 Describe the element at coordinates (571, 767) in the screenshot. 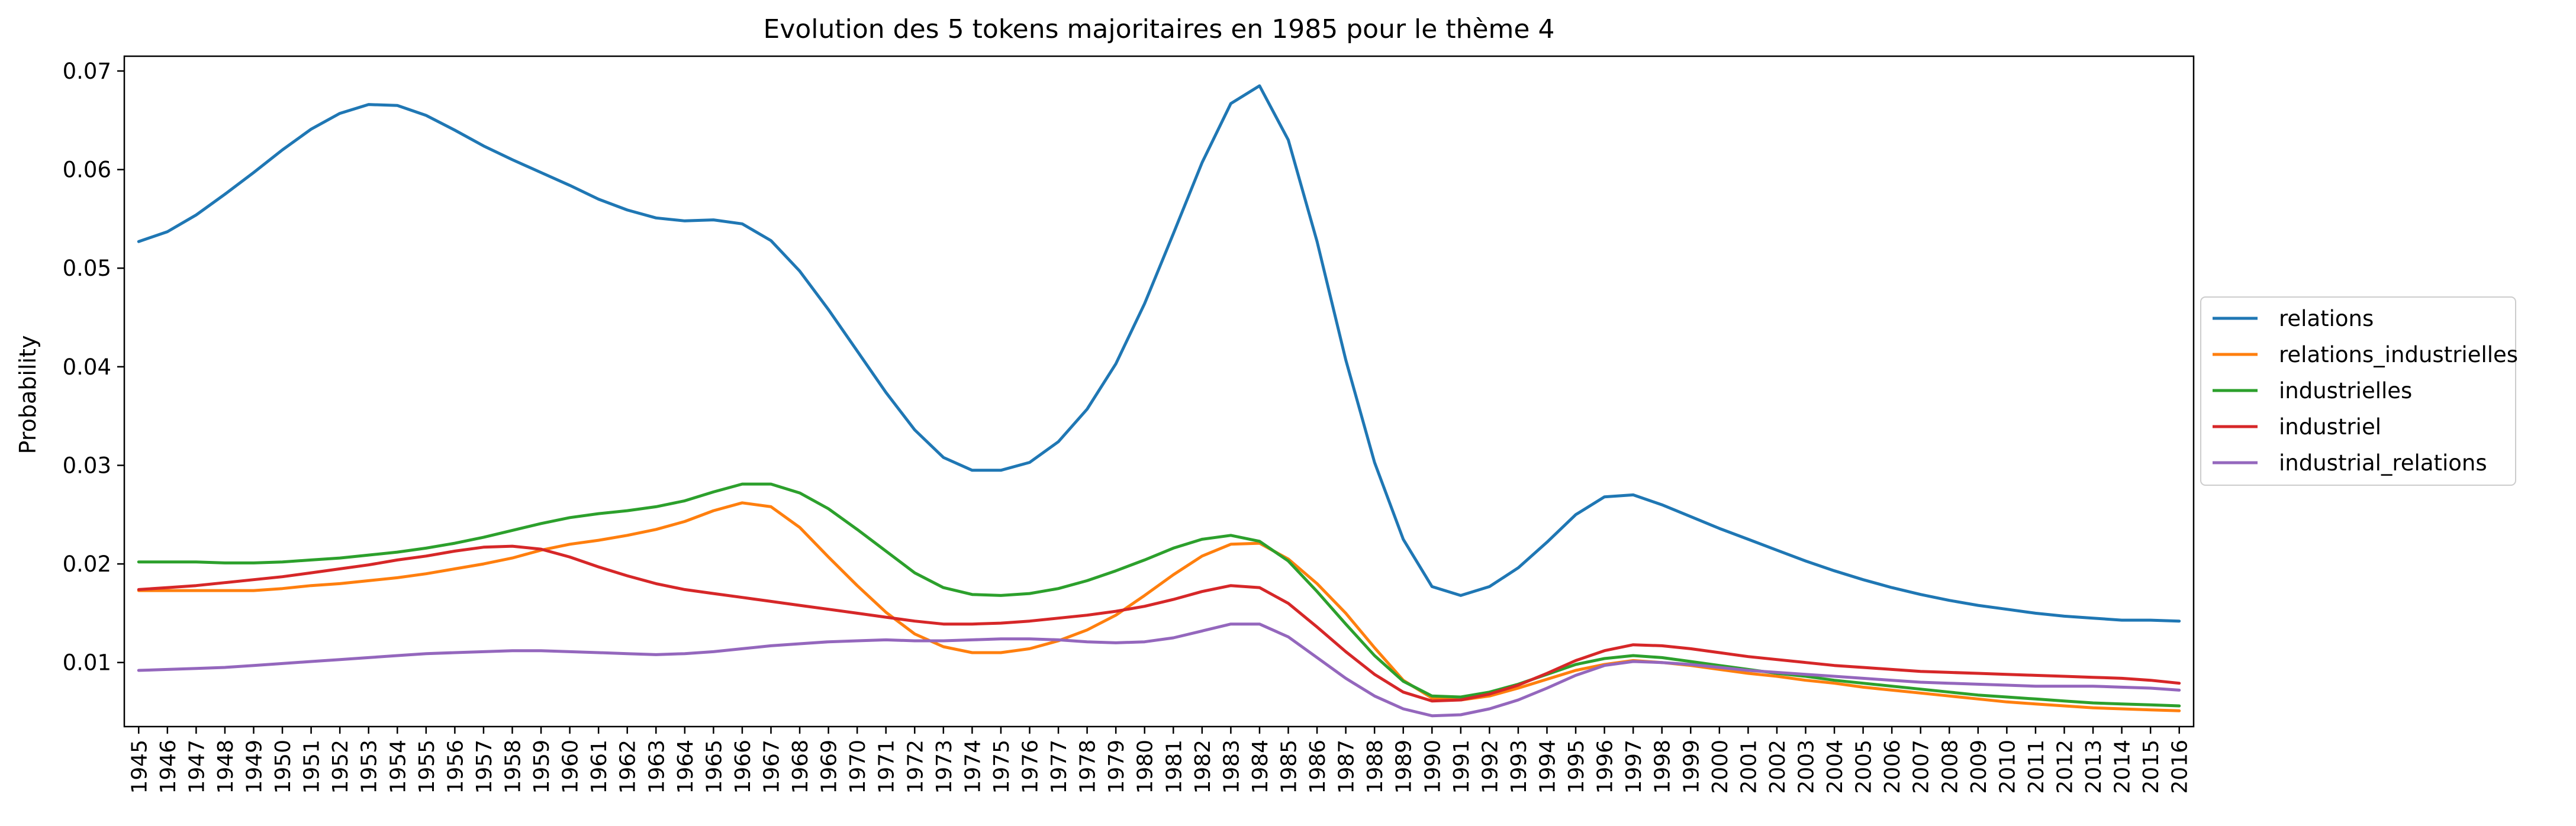

I see `x-tick-label: 1960` at that location.